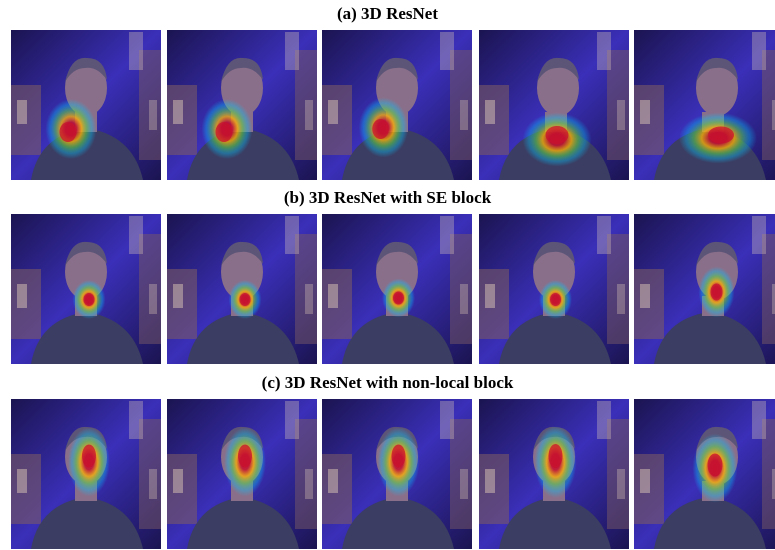  Describe the element at coordinates (387, 13) in the screenshot. I see `section-title-a: (a) 3D ResNet` at that location.